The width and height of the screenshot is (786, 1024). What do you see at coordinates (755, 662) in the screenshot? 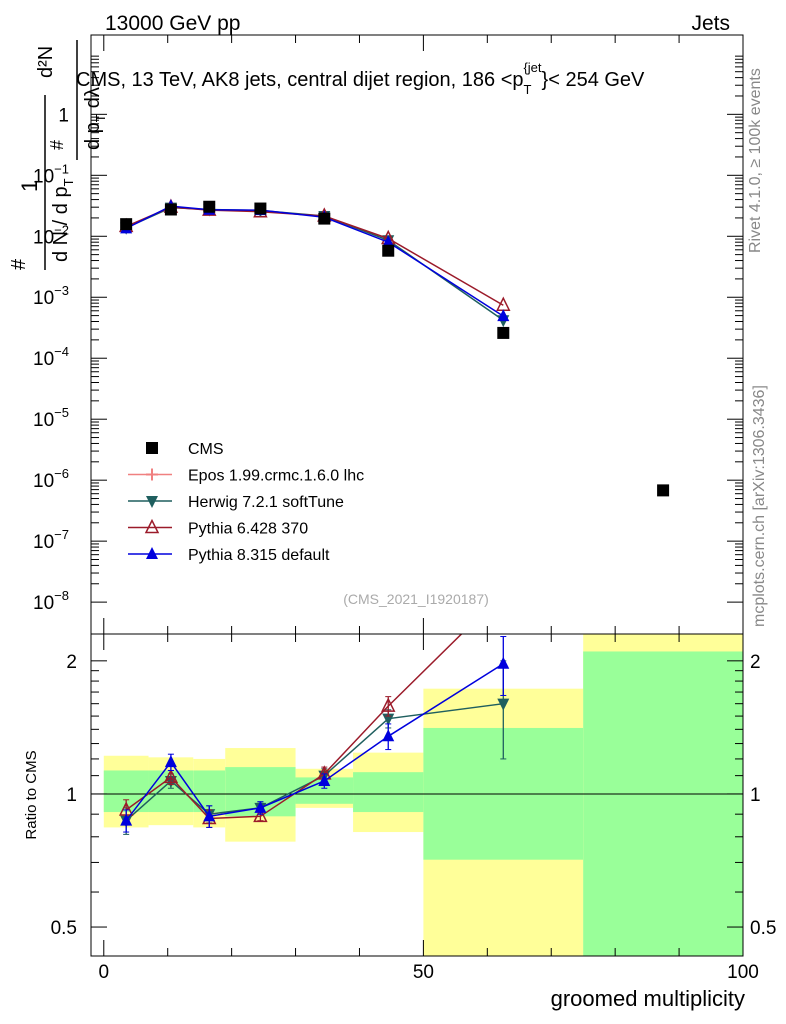
I see `ratio-y-tick-label-right: 2` at bounding box center [755, 662].